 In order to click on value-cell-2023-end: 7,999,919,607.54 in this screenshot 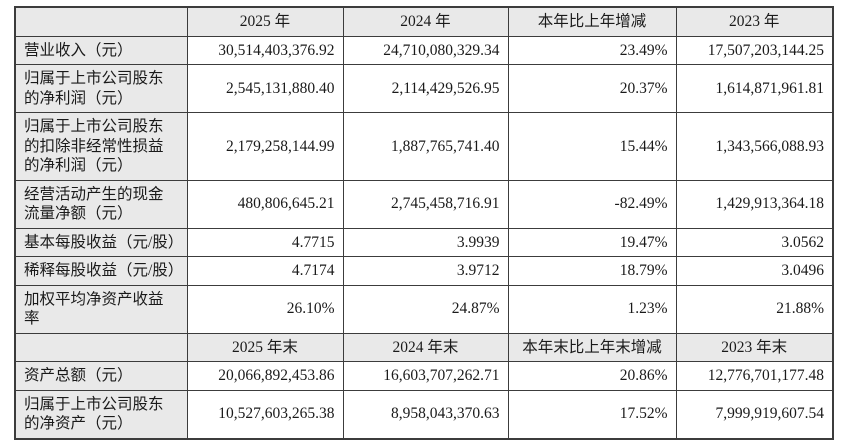, I will do `click(754, 414)`.